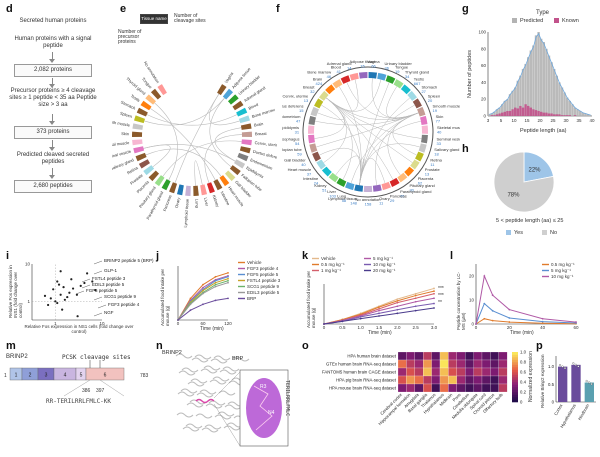 This screenshot has width=600, height=457. Describe the element at coordinates (251, 298) in the screenshot. I see `legend-label: BRP` at that location.